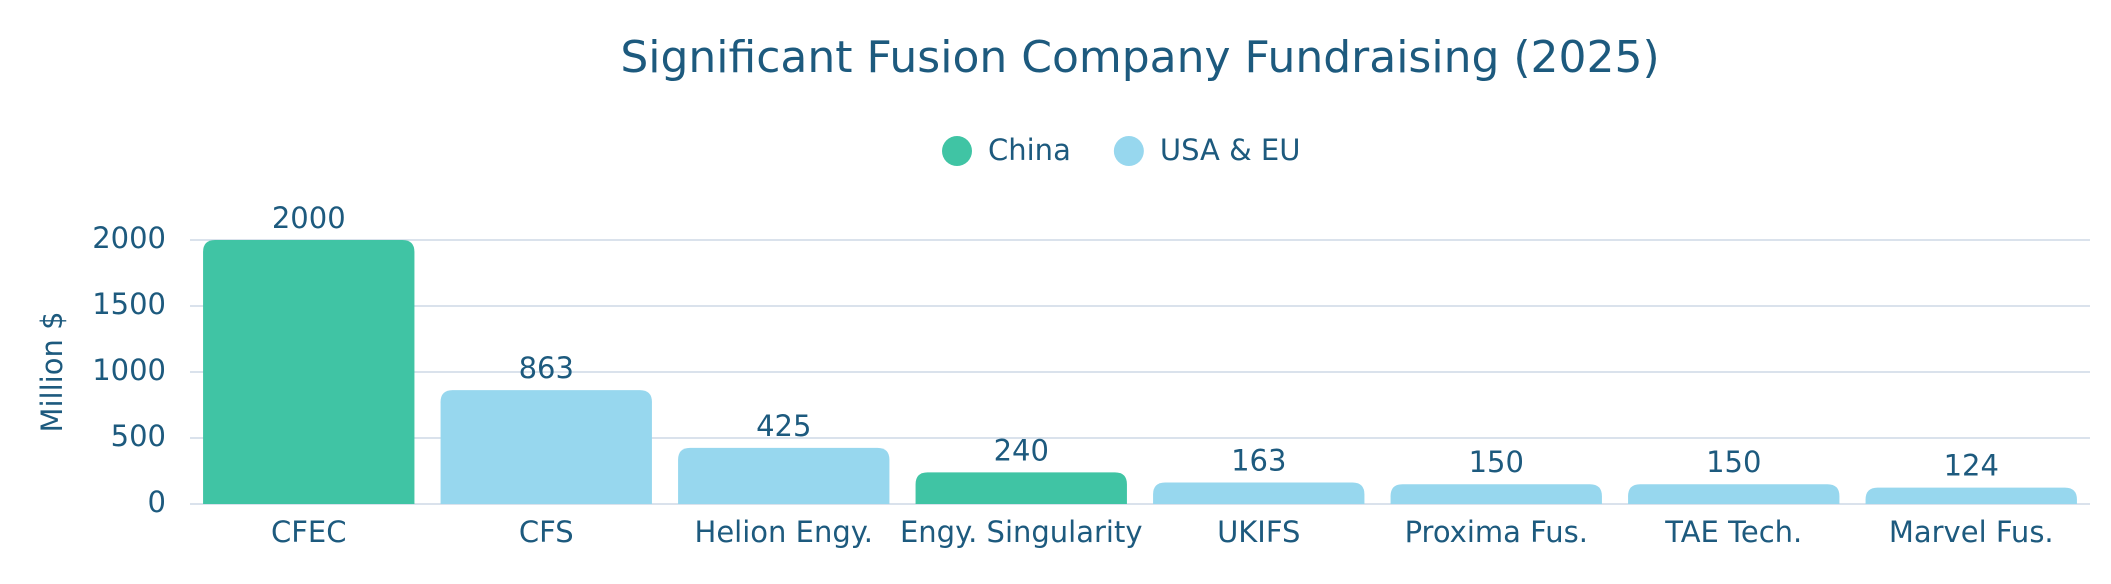 The image size is (2111, 584). I want to click on x-tick-label: UKIFS, so click(1258, 532).